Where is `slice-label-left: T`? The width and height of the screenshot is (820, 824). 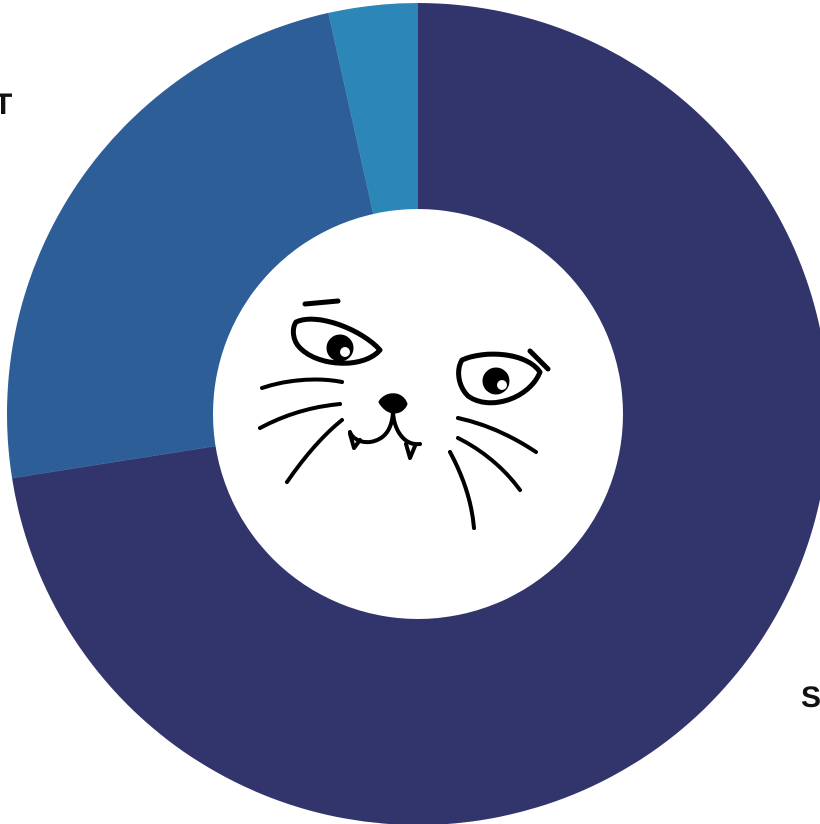
slice-label-left: T is located at coordinates (6, 104).